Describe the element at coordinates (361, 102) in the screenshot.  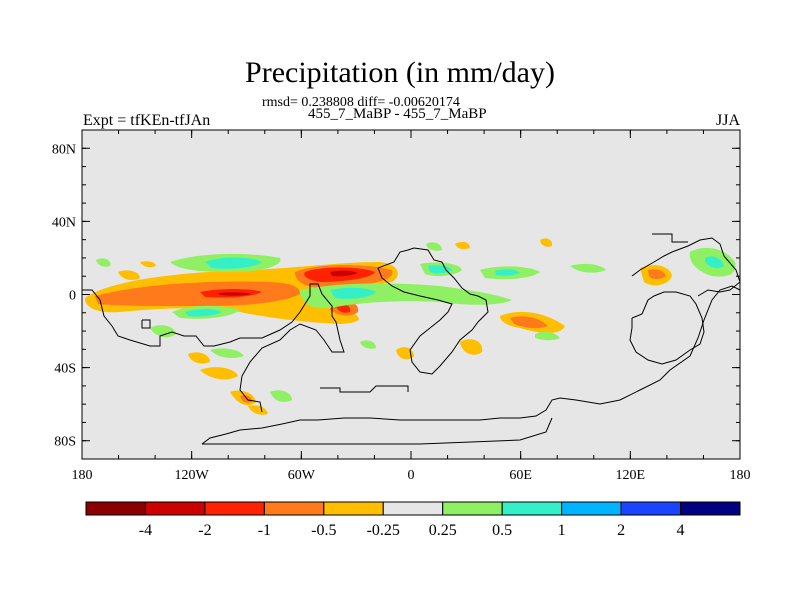
I see `rmsd-diff-stats: rmsd= 0.238808 diff= -0.00620174` at that location.